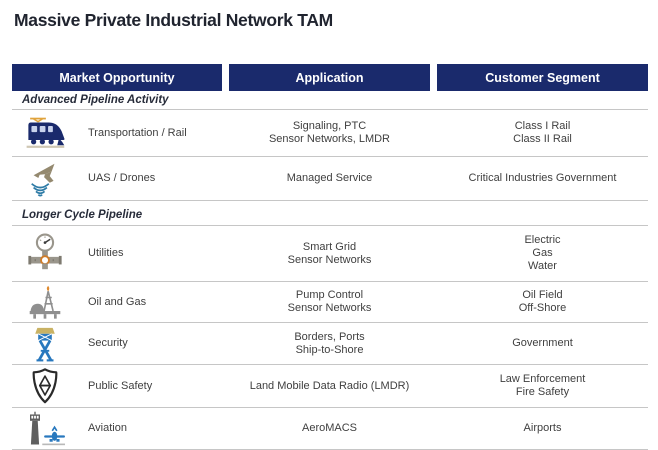 Image resolution: width=658 pixels, height=450 pixels. I want to click on customer-cell: Critical Industries Government, so click(539, 178).